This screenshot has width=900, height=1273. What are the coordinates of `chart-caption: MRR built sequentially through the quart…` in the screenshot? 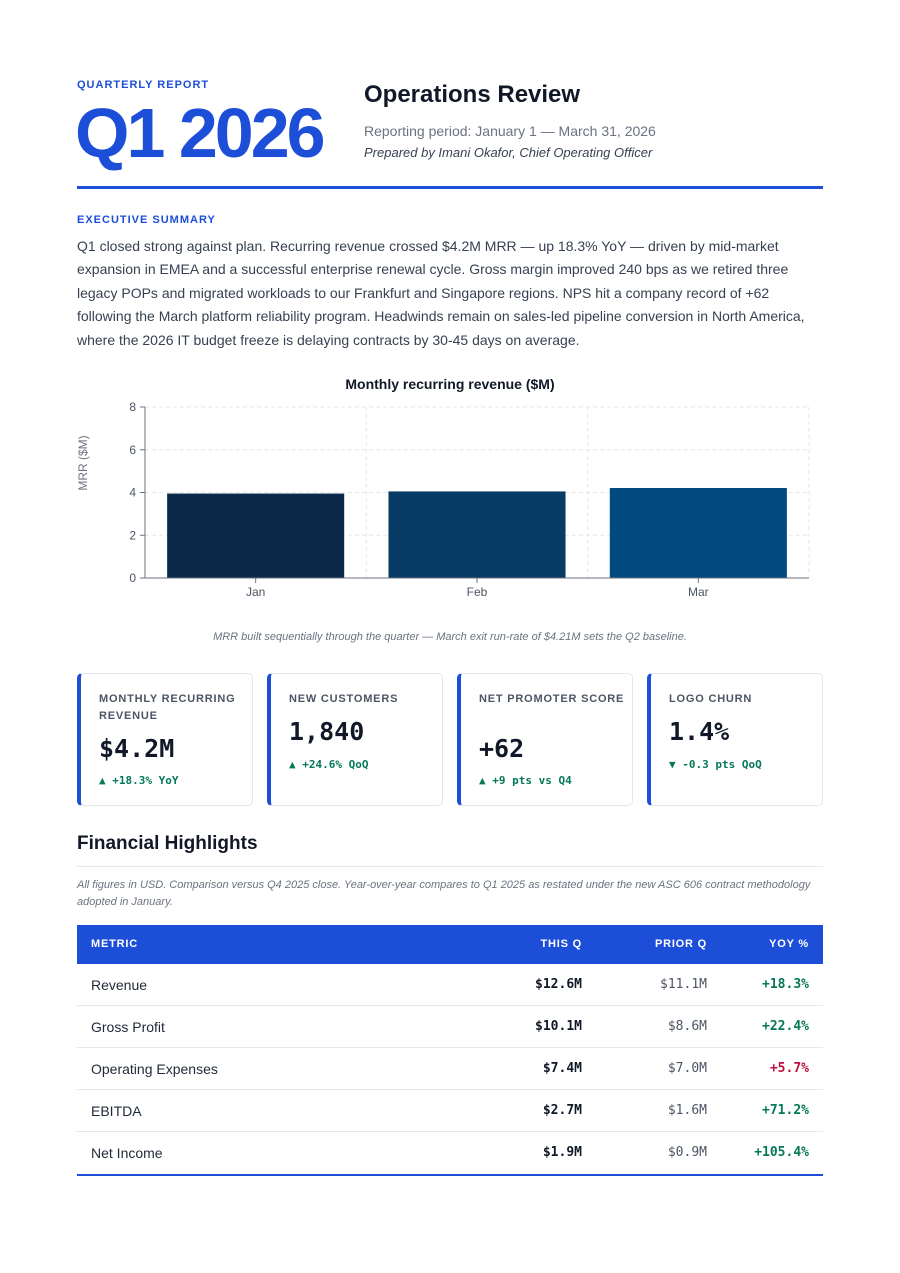 It's located at (450, 637).